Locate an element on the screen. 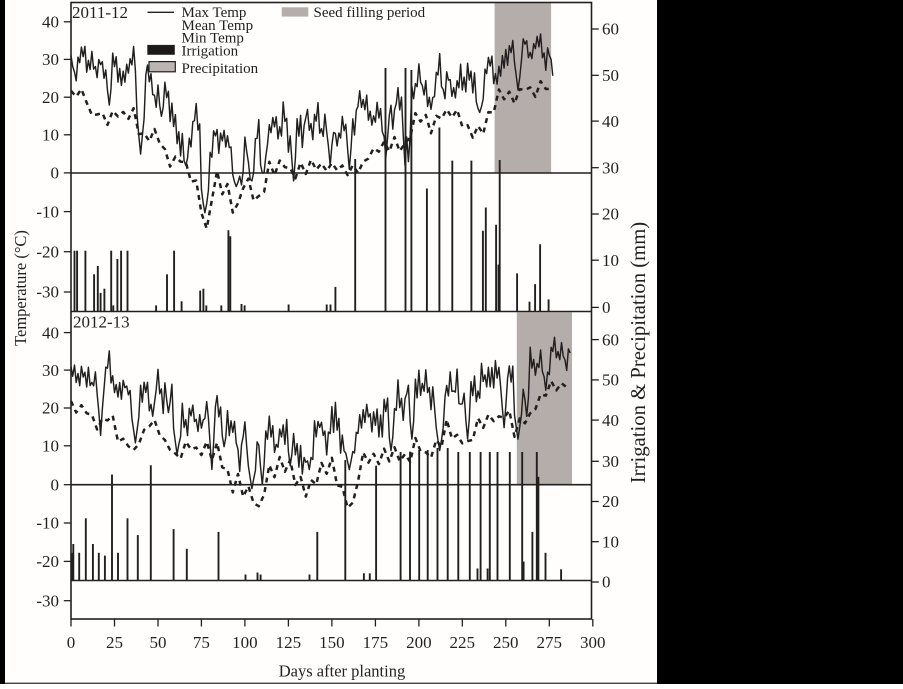 This screenshot has height=689, width=903. svg-text: 200 is located at coordinates (419, 642).